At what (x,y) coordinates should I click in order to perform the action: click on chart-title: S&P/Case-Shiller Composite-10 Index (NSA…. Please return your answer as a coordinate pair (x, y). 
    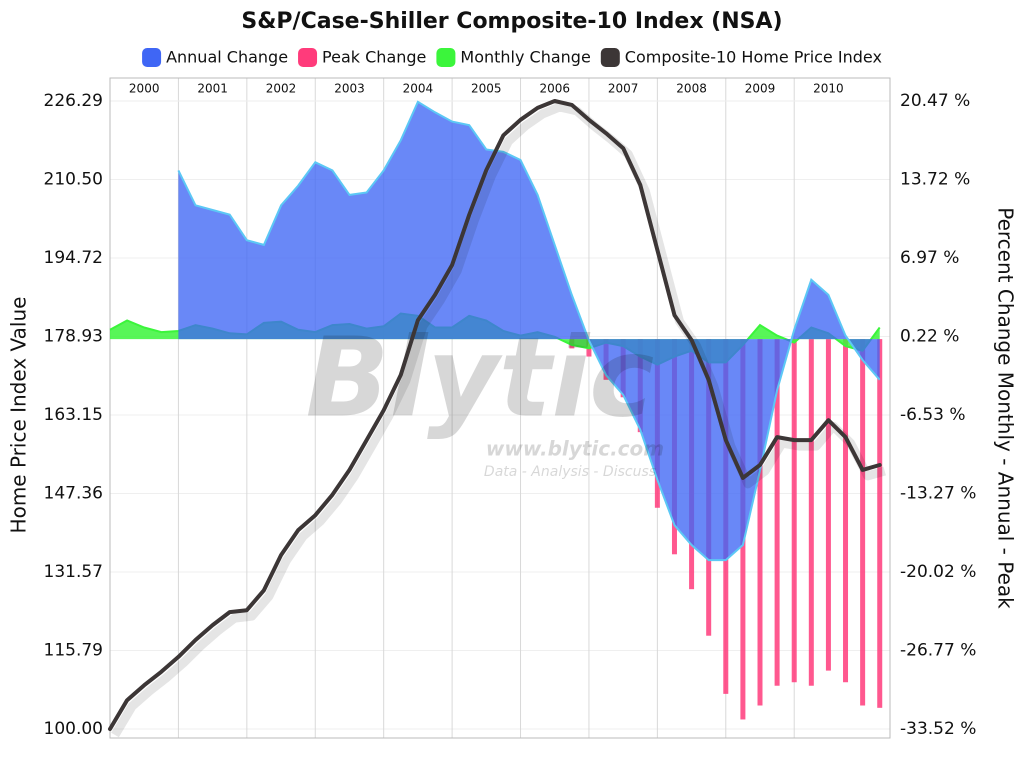
    Looking at the image, I should click on (511, 21).